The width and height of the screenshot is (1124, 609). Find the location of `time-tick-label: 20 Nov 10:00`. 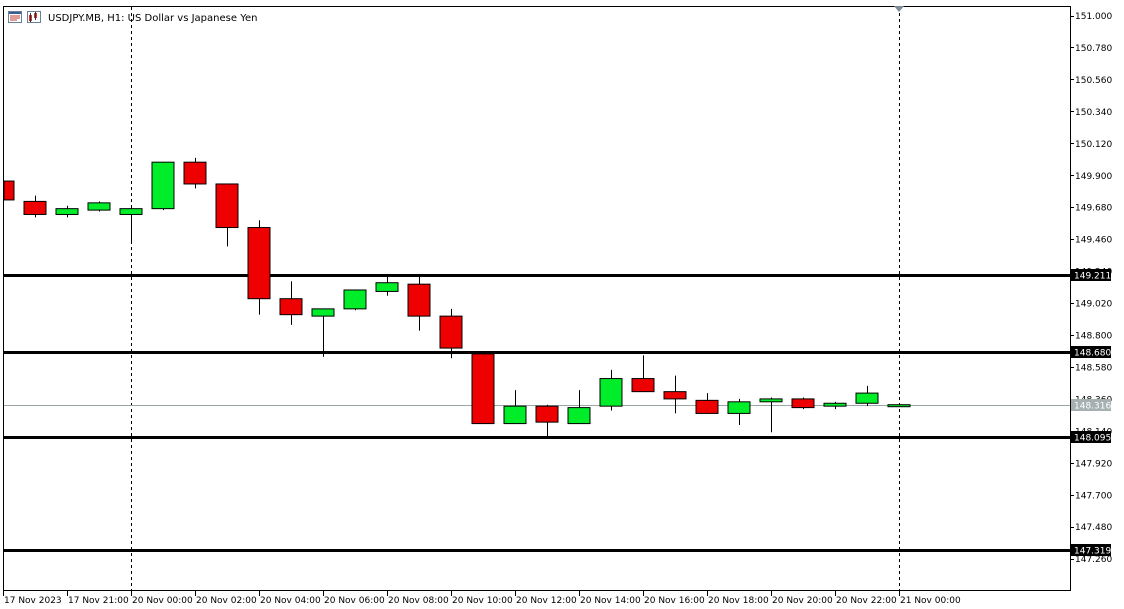

time-tick-label: 20 Nov 10:00 is located at coordinates (482, 601).